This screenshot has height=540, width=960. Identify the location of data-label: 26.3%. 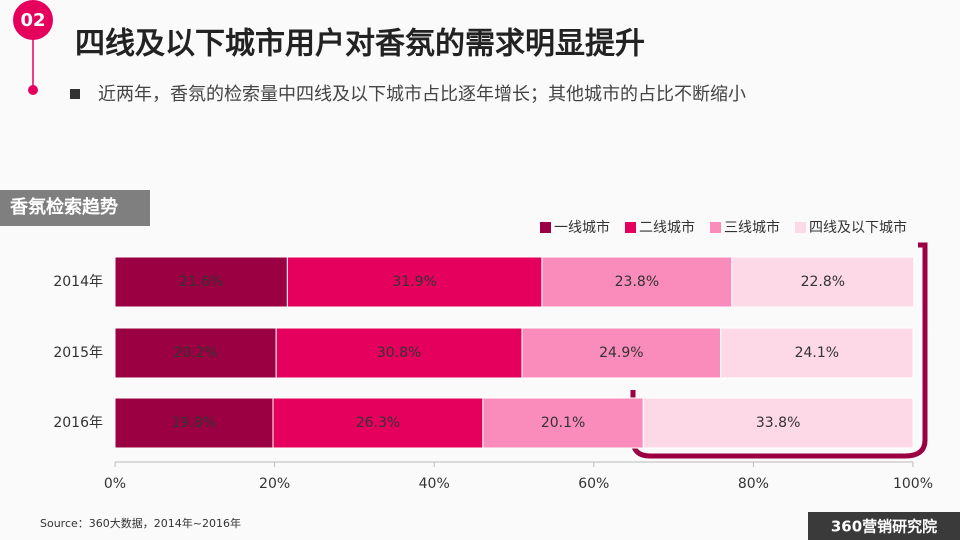
(378, 423).